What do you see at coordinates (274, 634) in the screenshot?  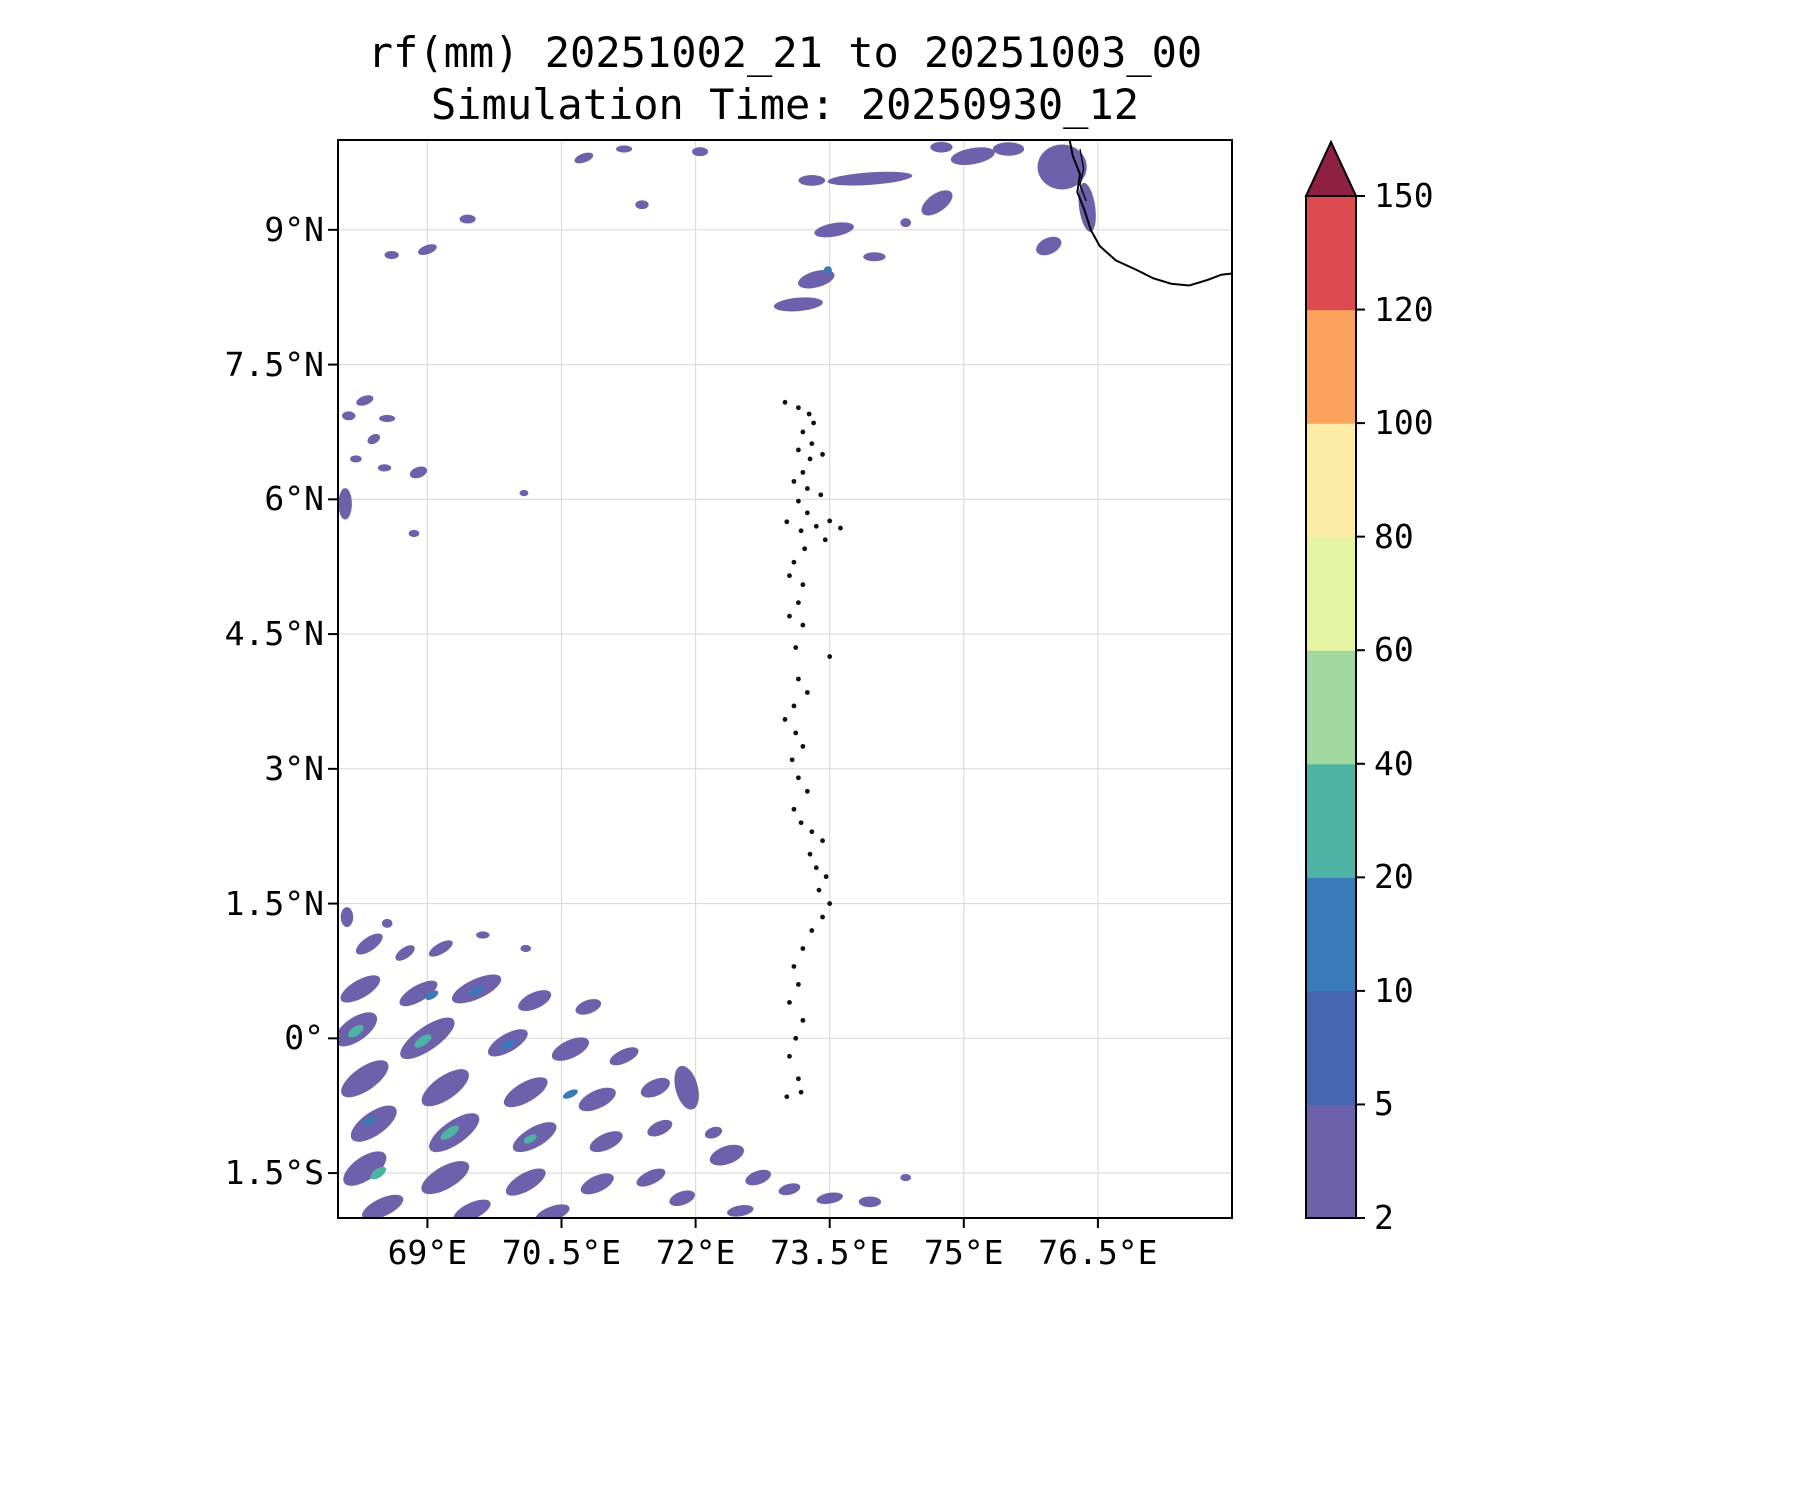 I see `y-tick-label: 4.5°N` at bounding box center [274, 634].